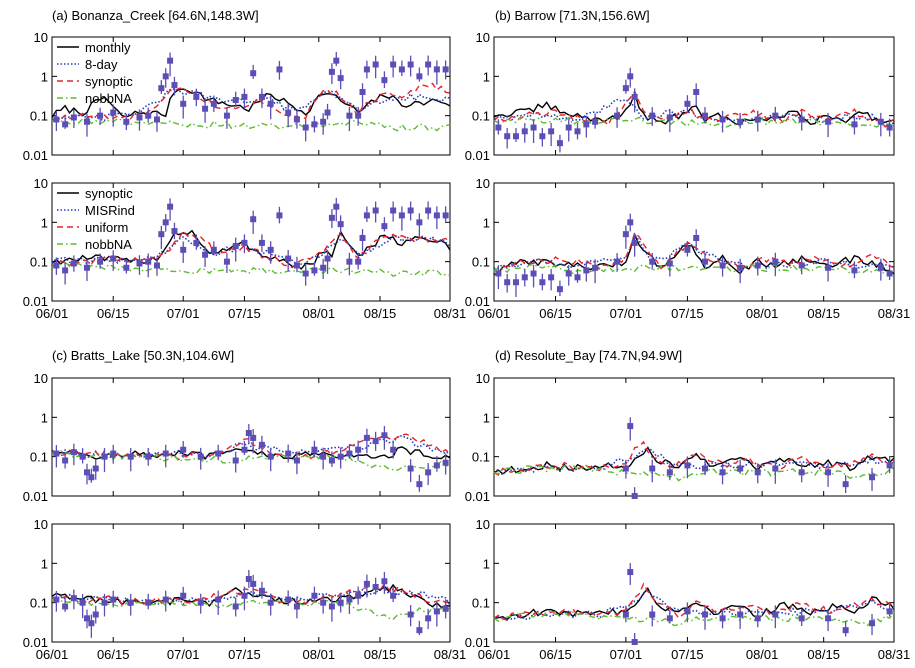 The height and width of the screenshot is (668, 915). Describe the element at coordinates (101, 64) in the screenshot. I see `legend-label-8-day: 8-day` at that location.